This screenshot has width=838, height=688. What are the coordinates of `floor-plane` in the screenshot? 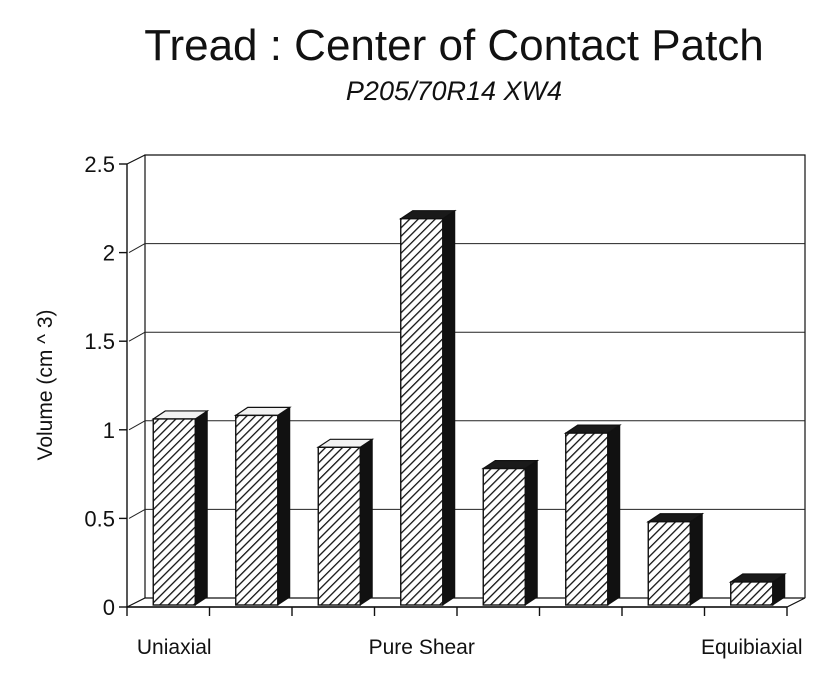 It's located at (466, 602).